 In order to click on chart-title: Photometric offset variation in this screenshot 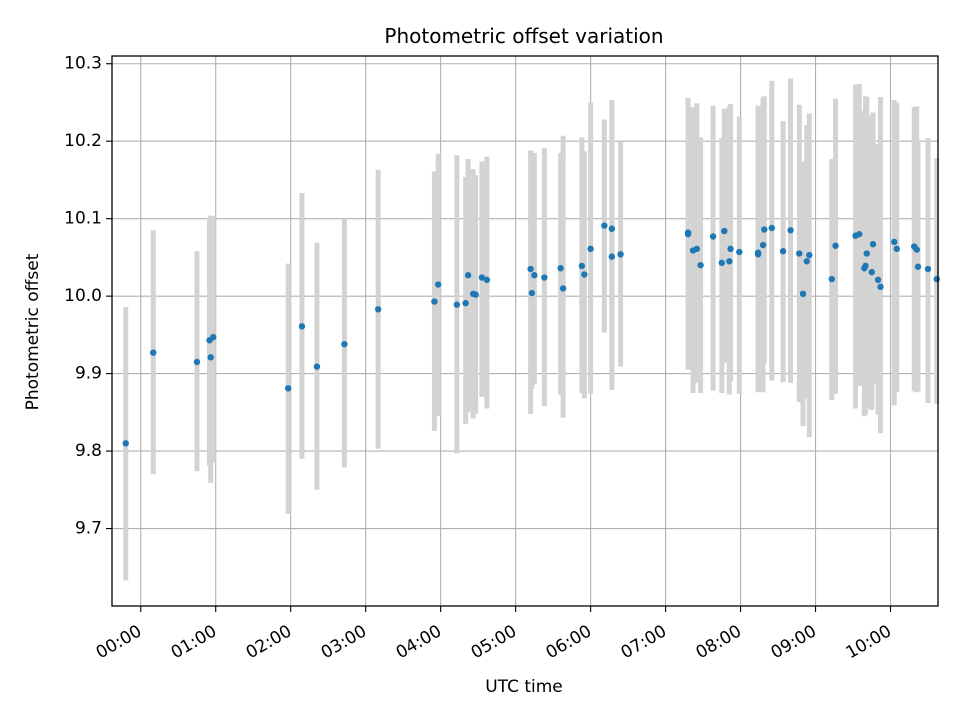, I will do `click(523, 36)`.